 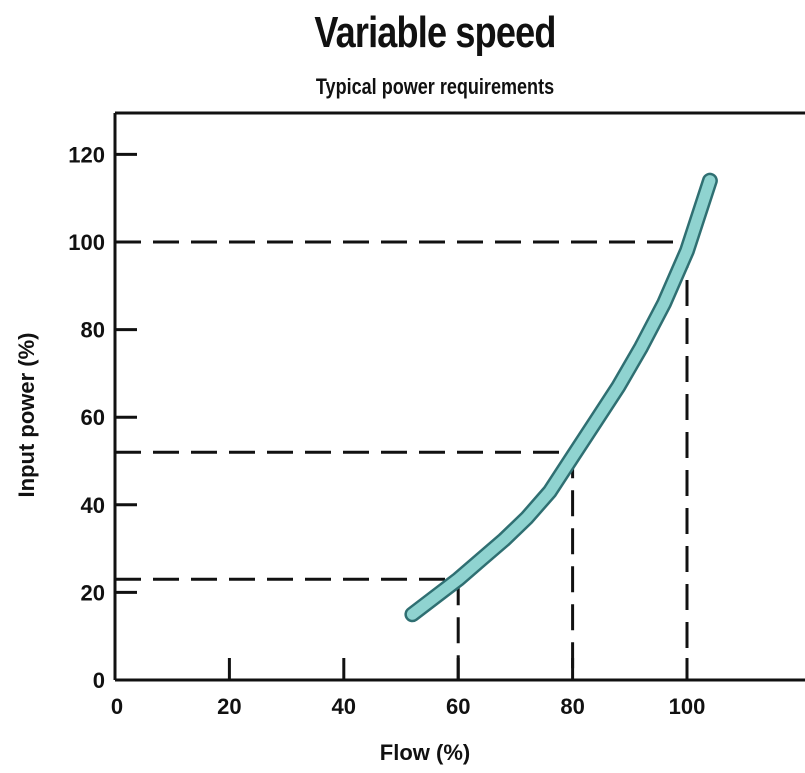 What do you see at coordinates (86, 154) in the screenshot?
I see `y-tick-label: 120` at bounding box center [86, 154].